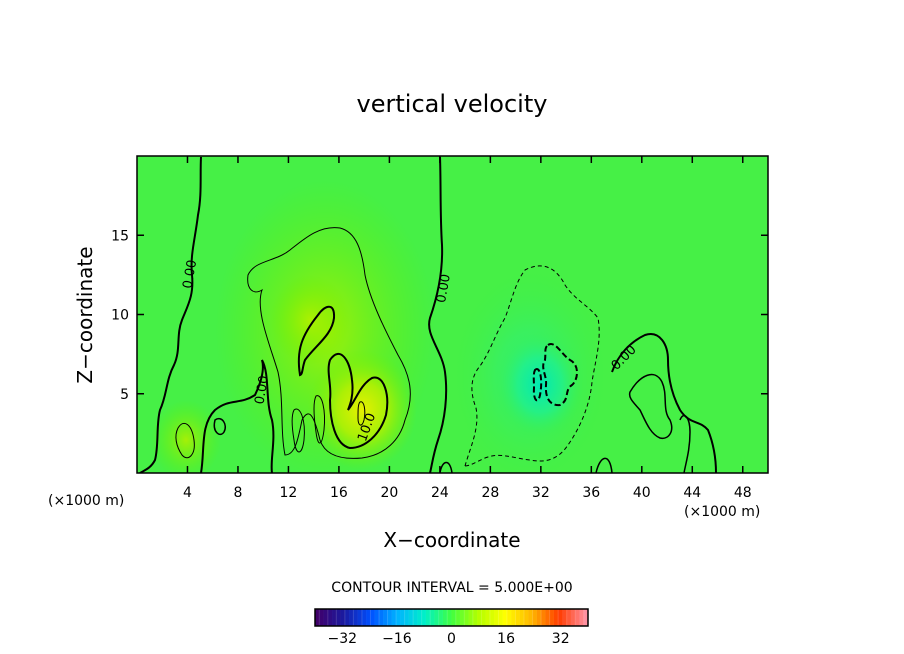 Image resolution: width=904 pixels, height=654 pixels. What do you see at coordinates (361, 413) in the screenshot?
I see `contour-fifteen-core` at bounding box center [361, 413].